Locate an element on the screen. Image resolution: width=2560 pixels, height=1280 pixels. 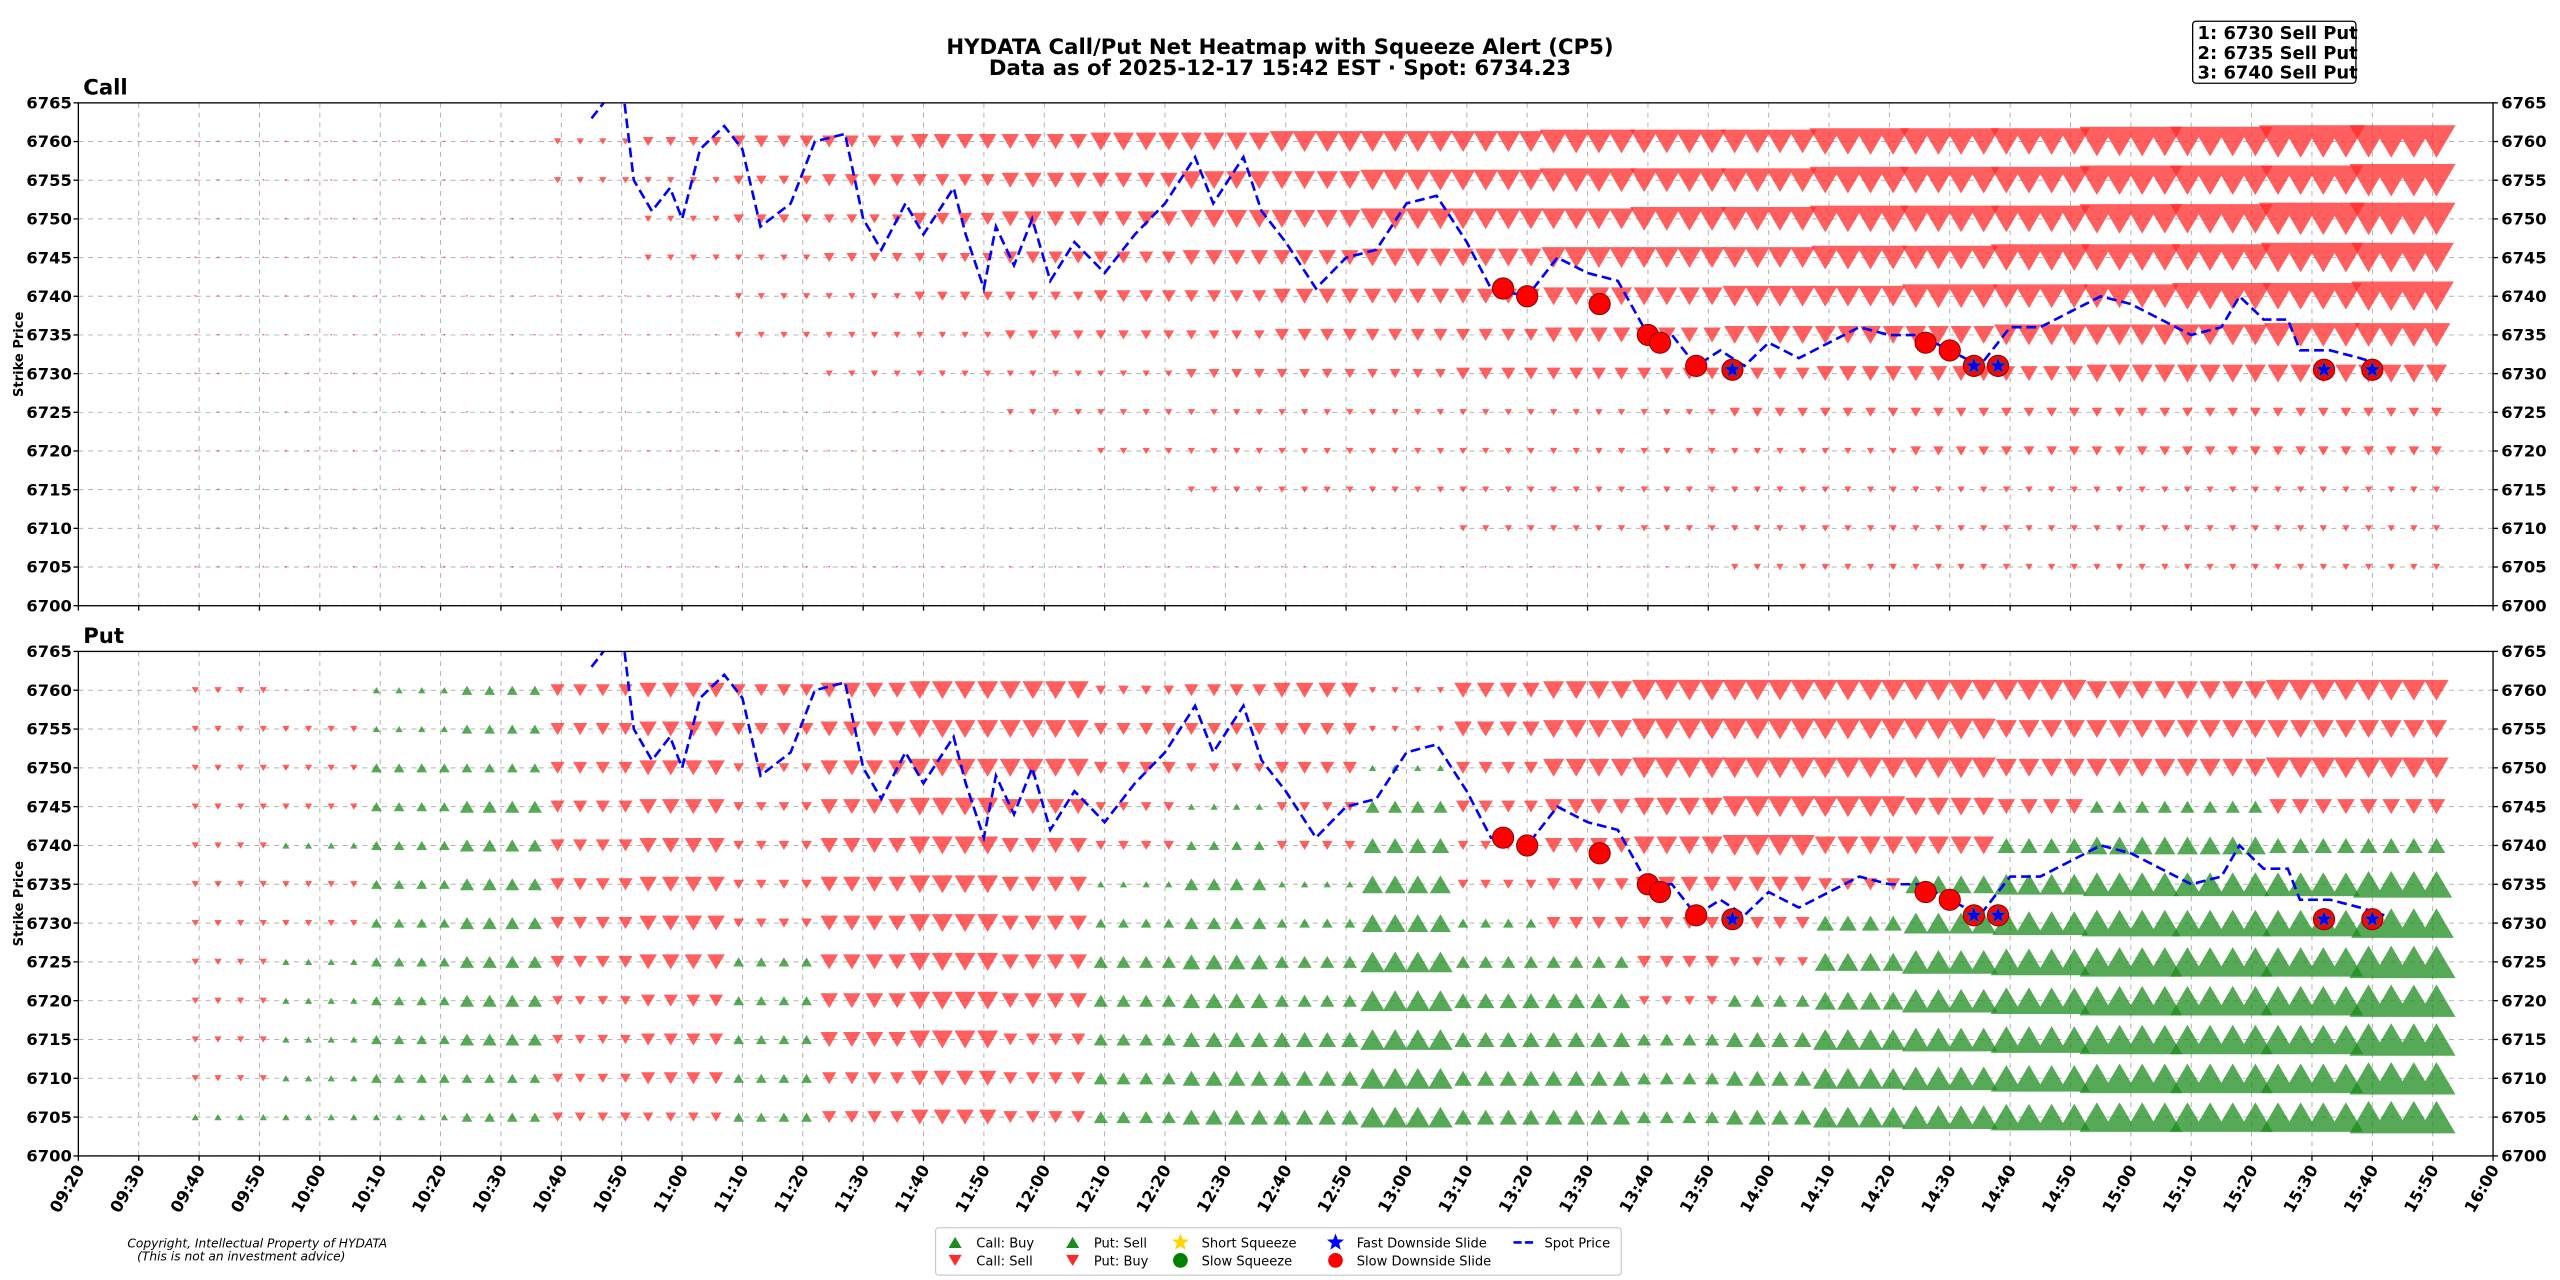
legend-marker is located at coordinates (955, 1242).